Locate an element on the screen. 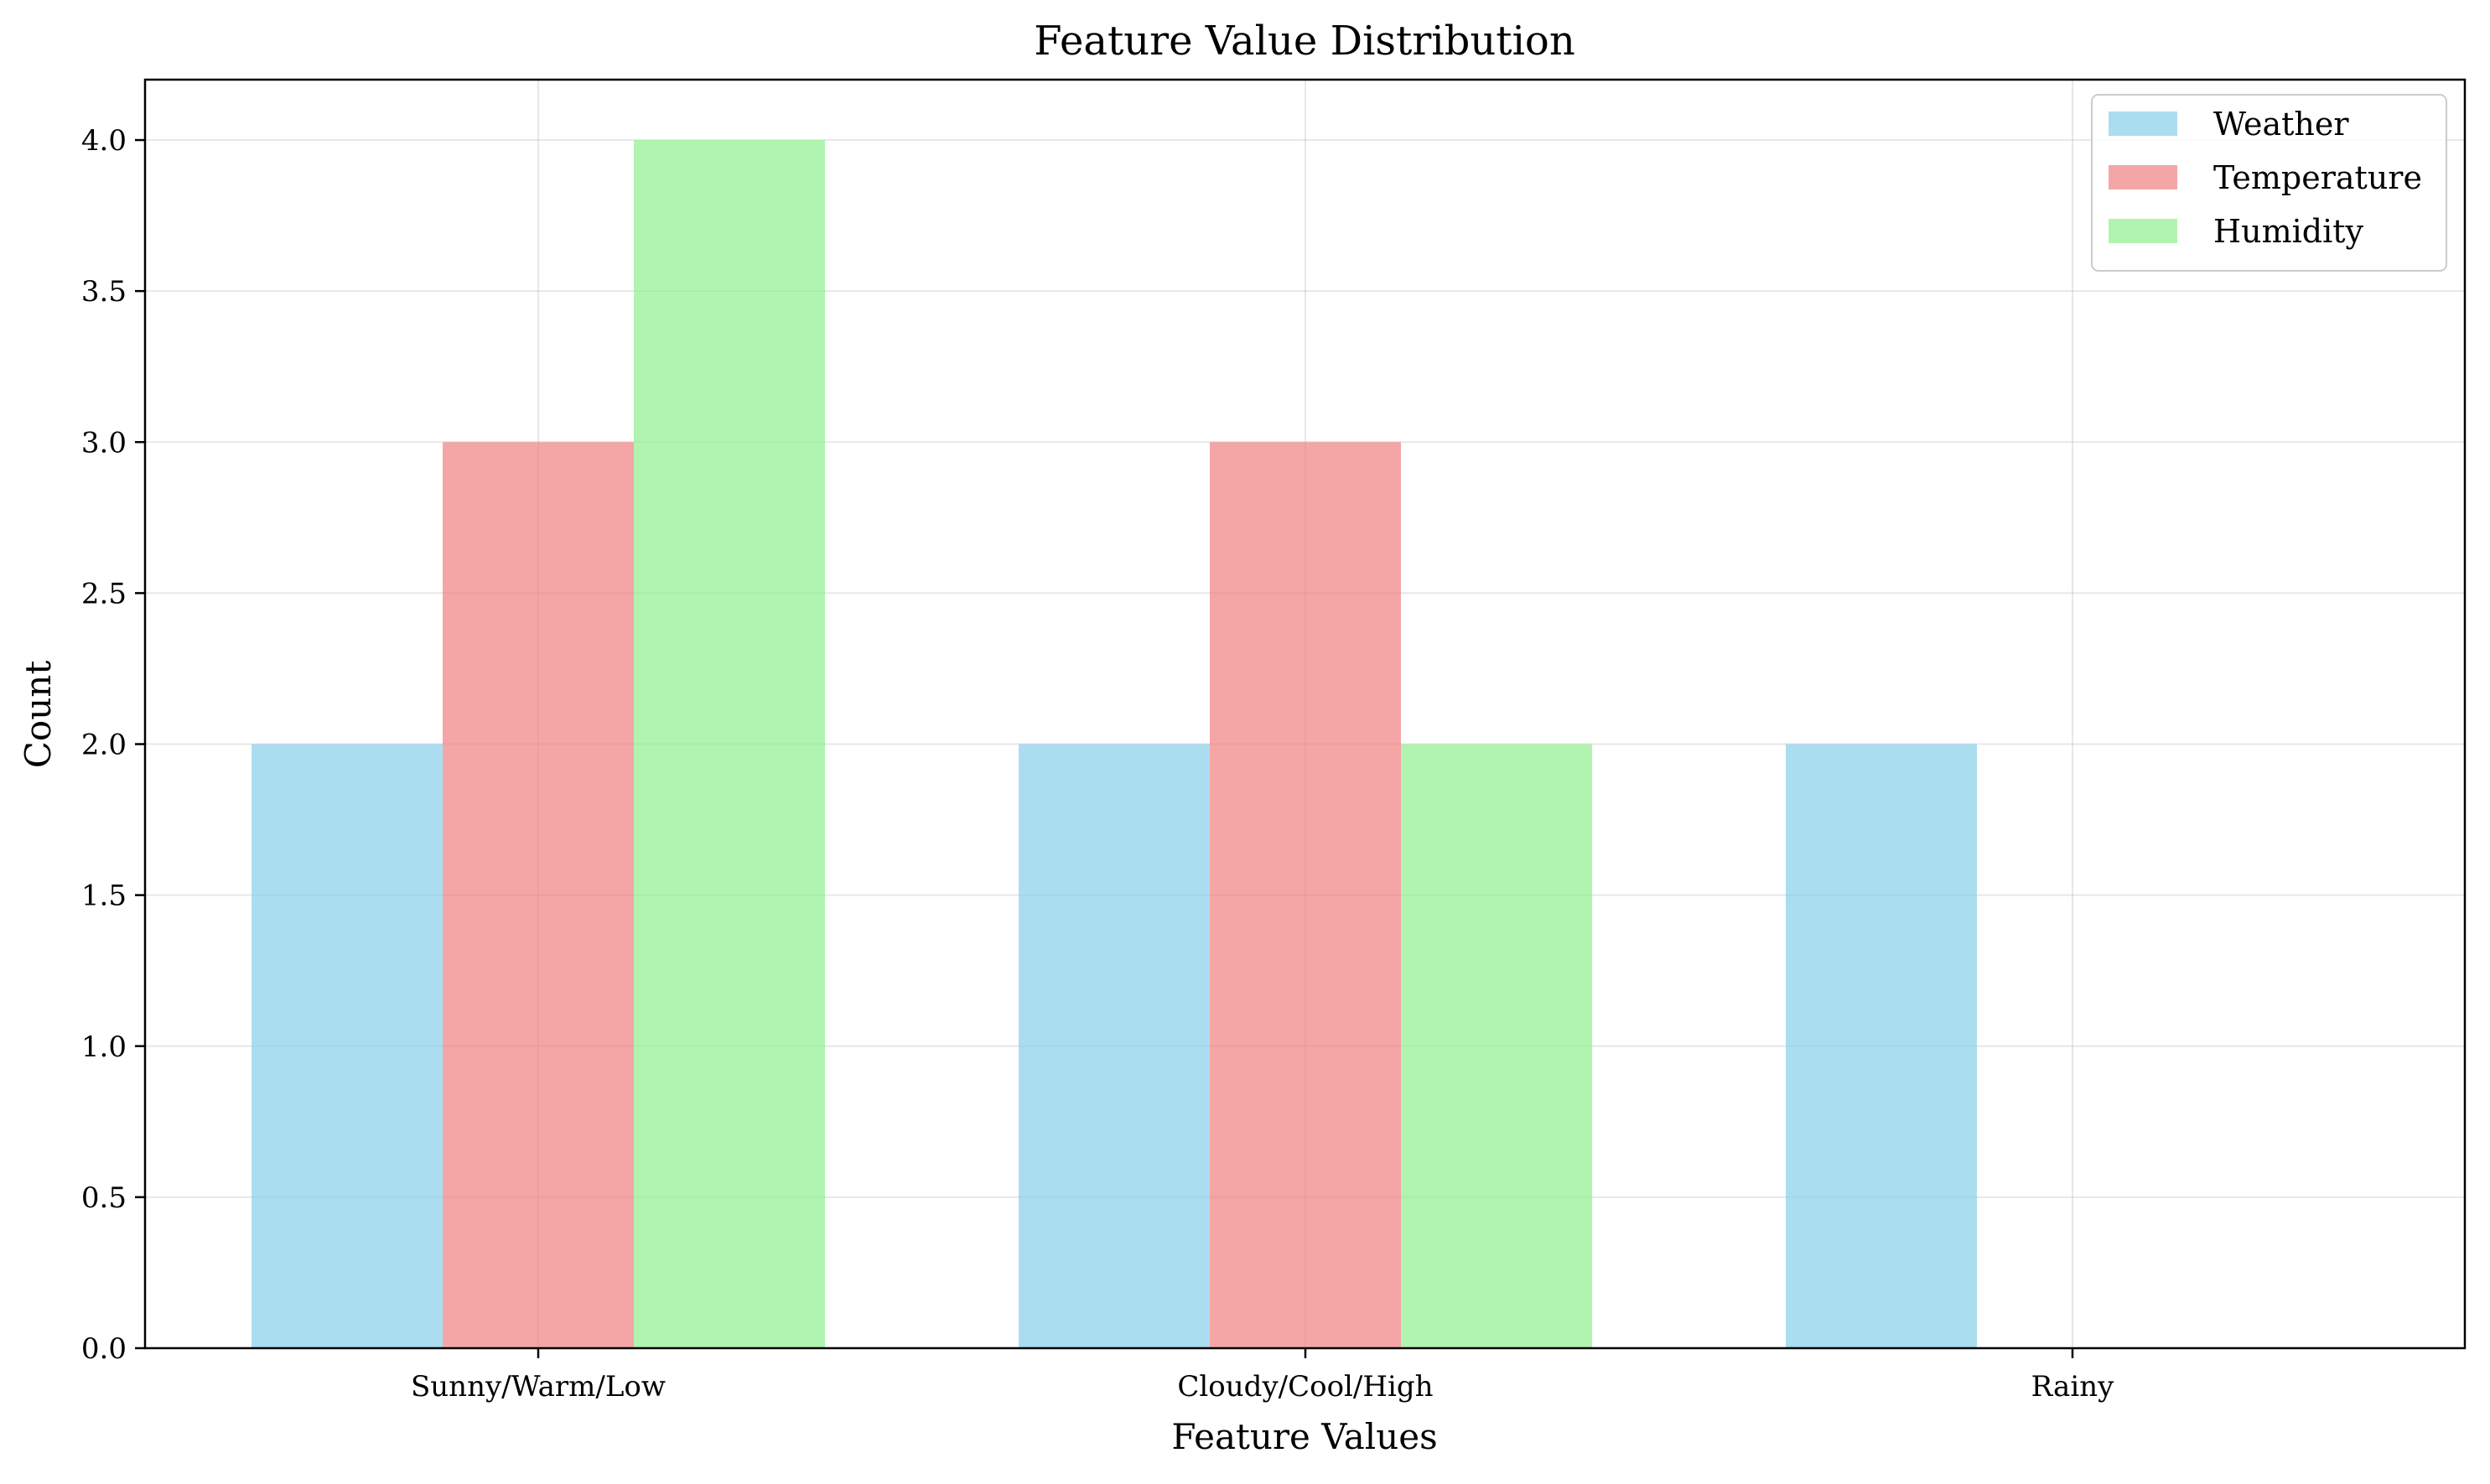 The height and width of the screenshot is (1484, 2490). y-axis: 0.0 0.5 1.0 1.5 2.0 2.5 3.0 3.5 4.0 is located at coordinates (113, 745).